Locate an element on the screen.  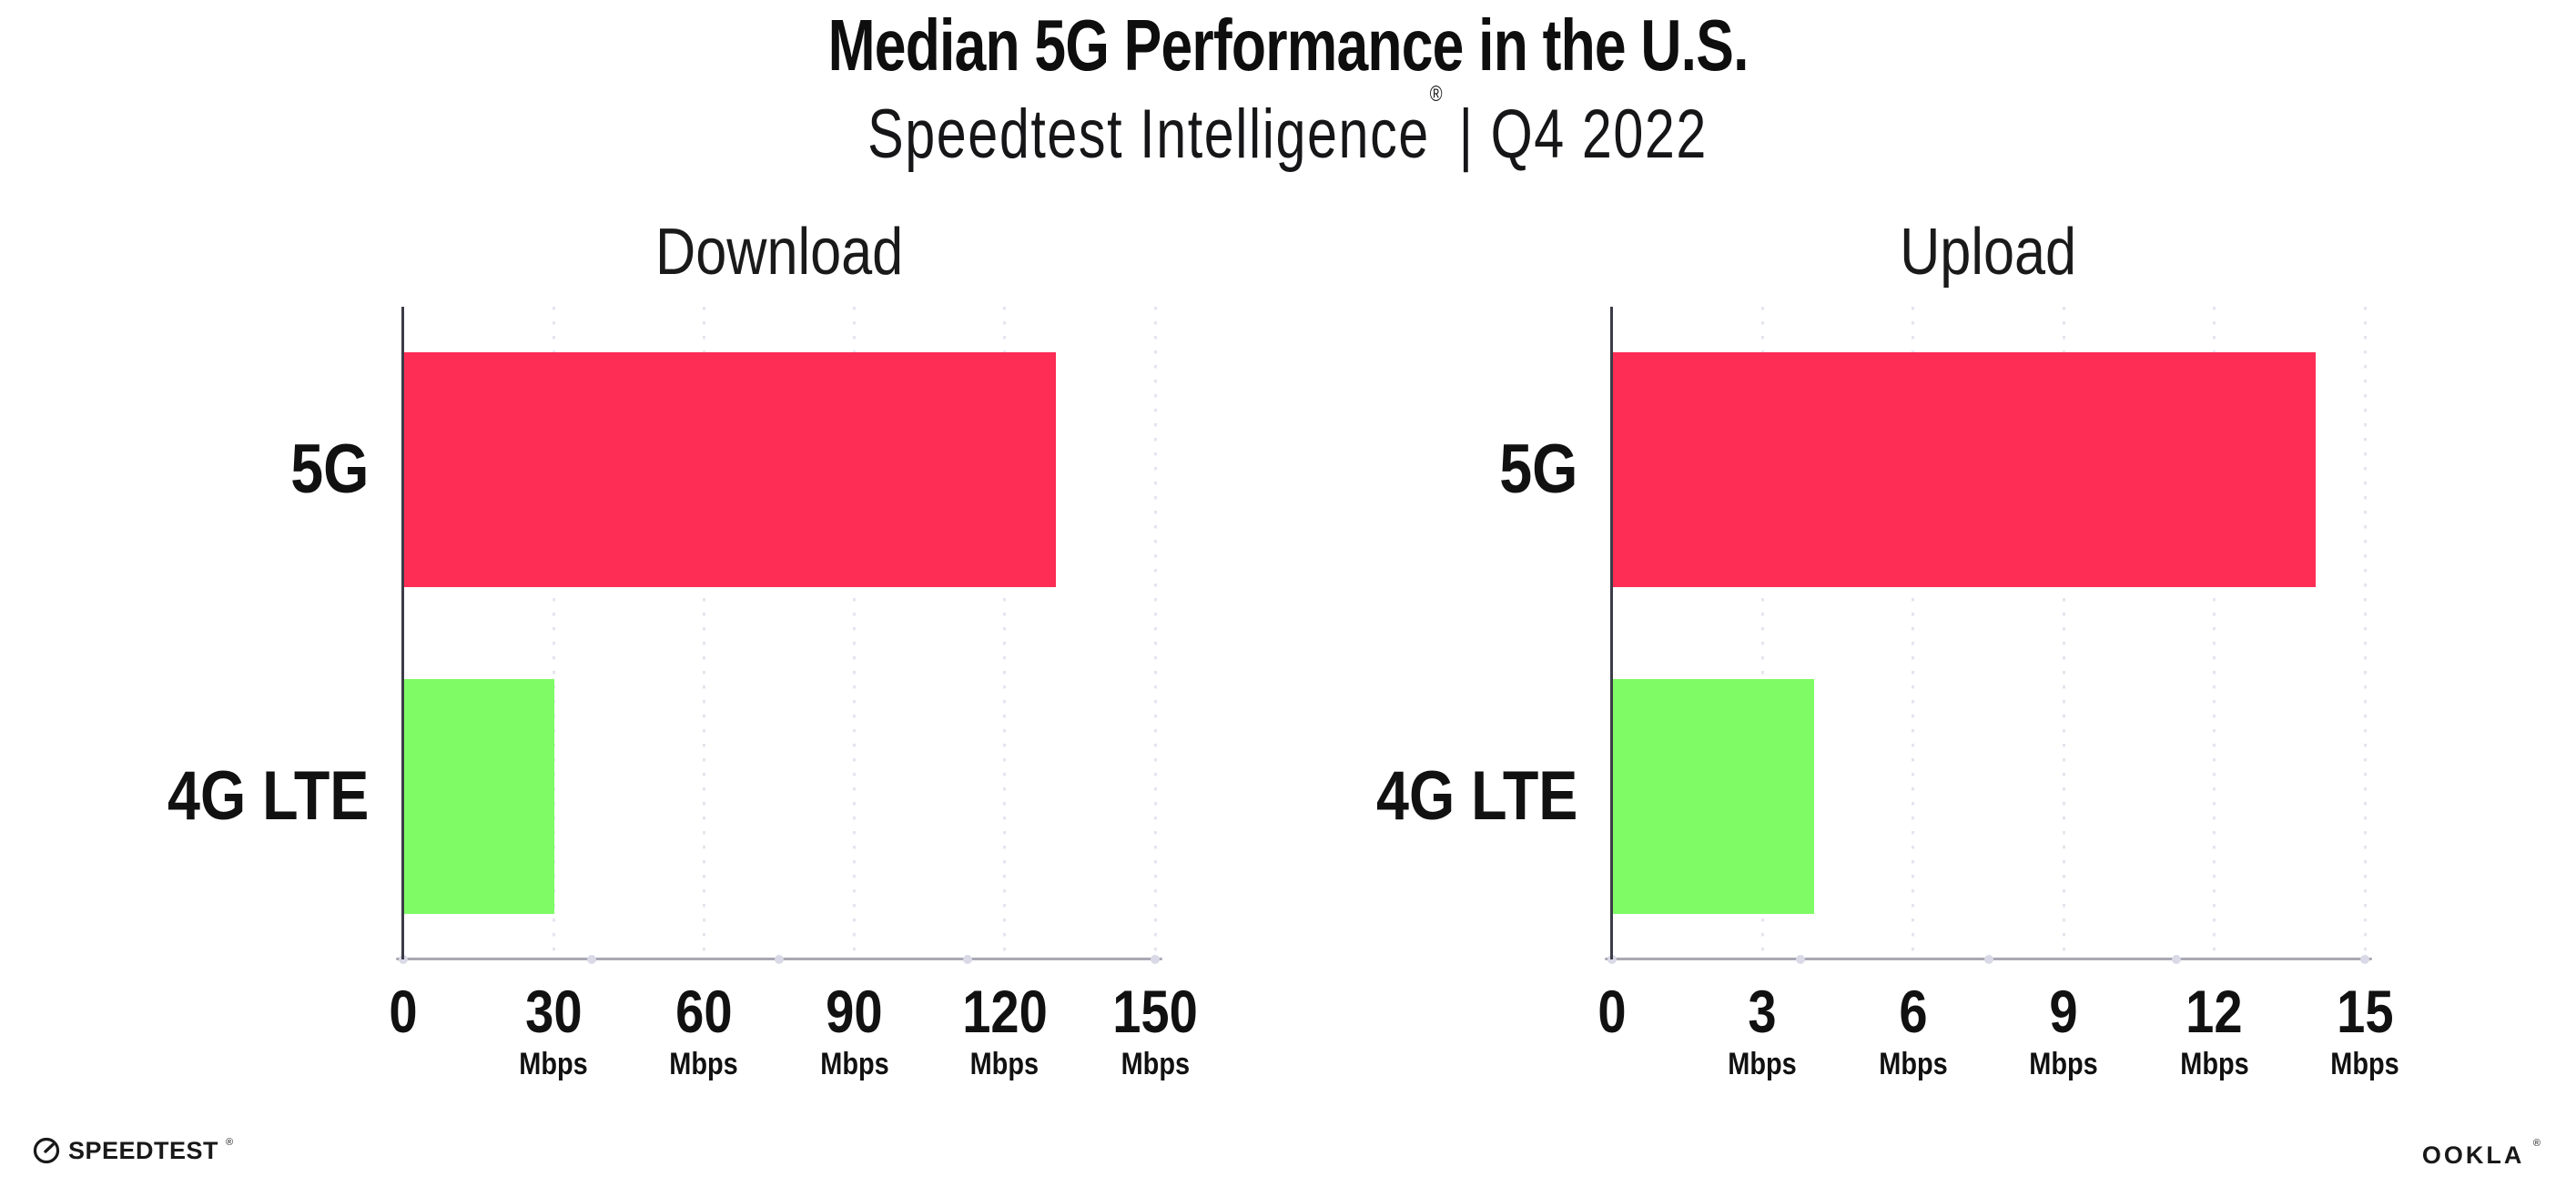
tick-value: 150 is located at coordinates (1155, 1011).